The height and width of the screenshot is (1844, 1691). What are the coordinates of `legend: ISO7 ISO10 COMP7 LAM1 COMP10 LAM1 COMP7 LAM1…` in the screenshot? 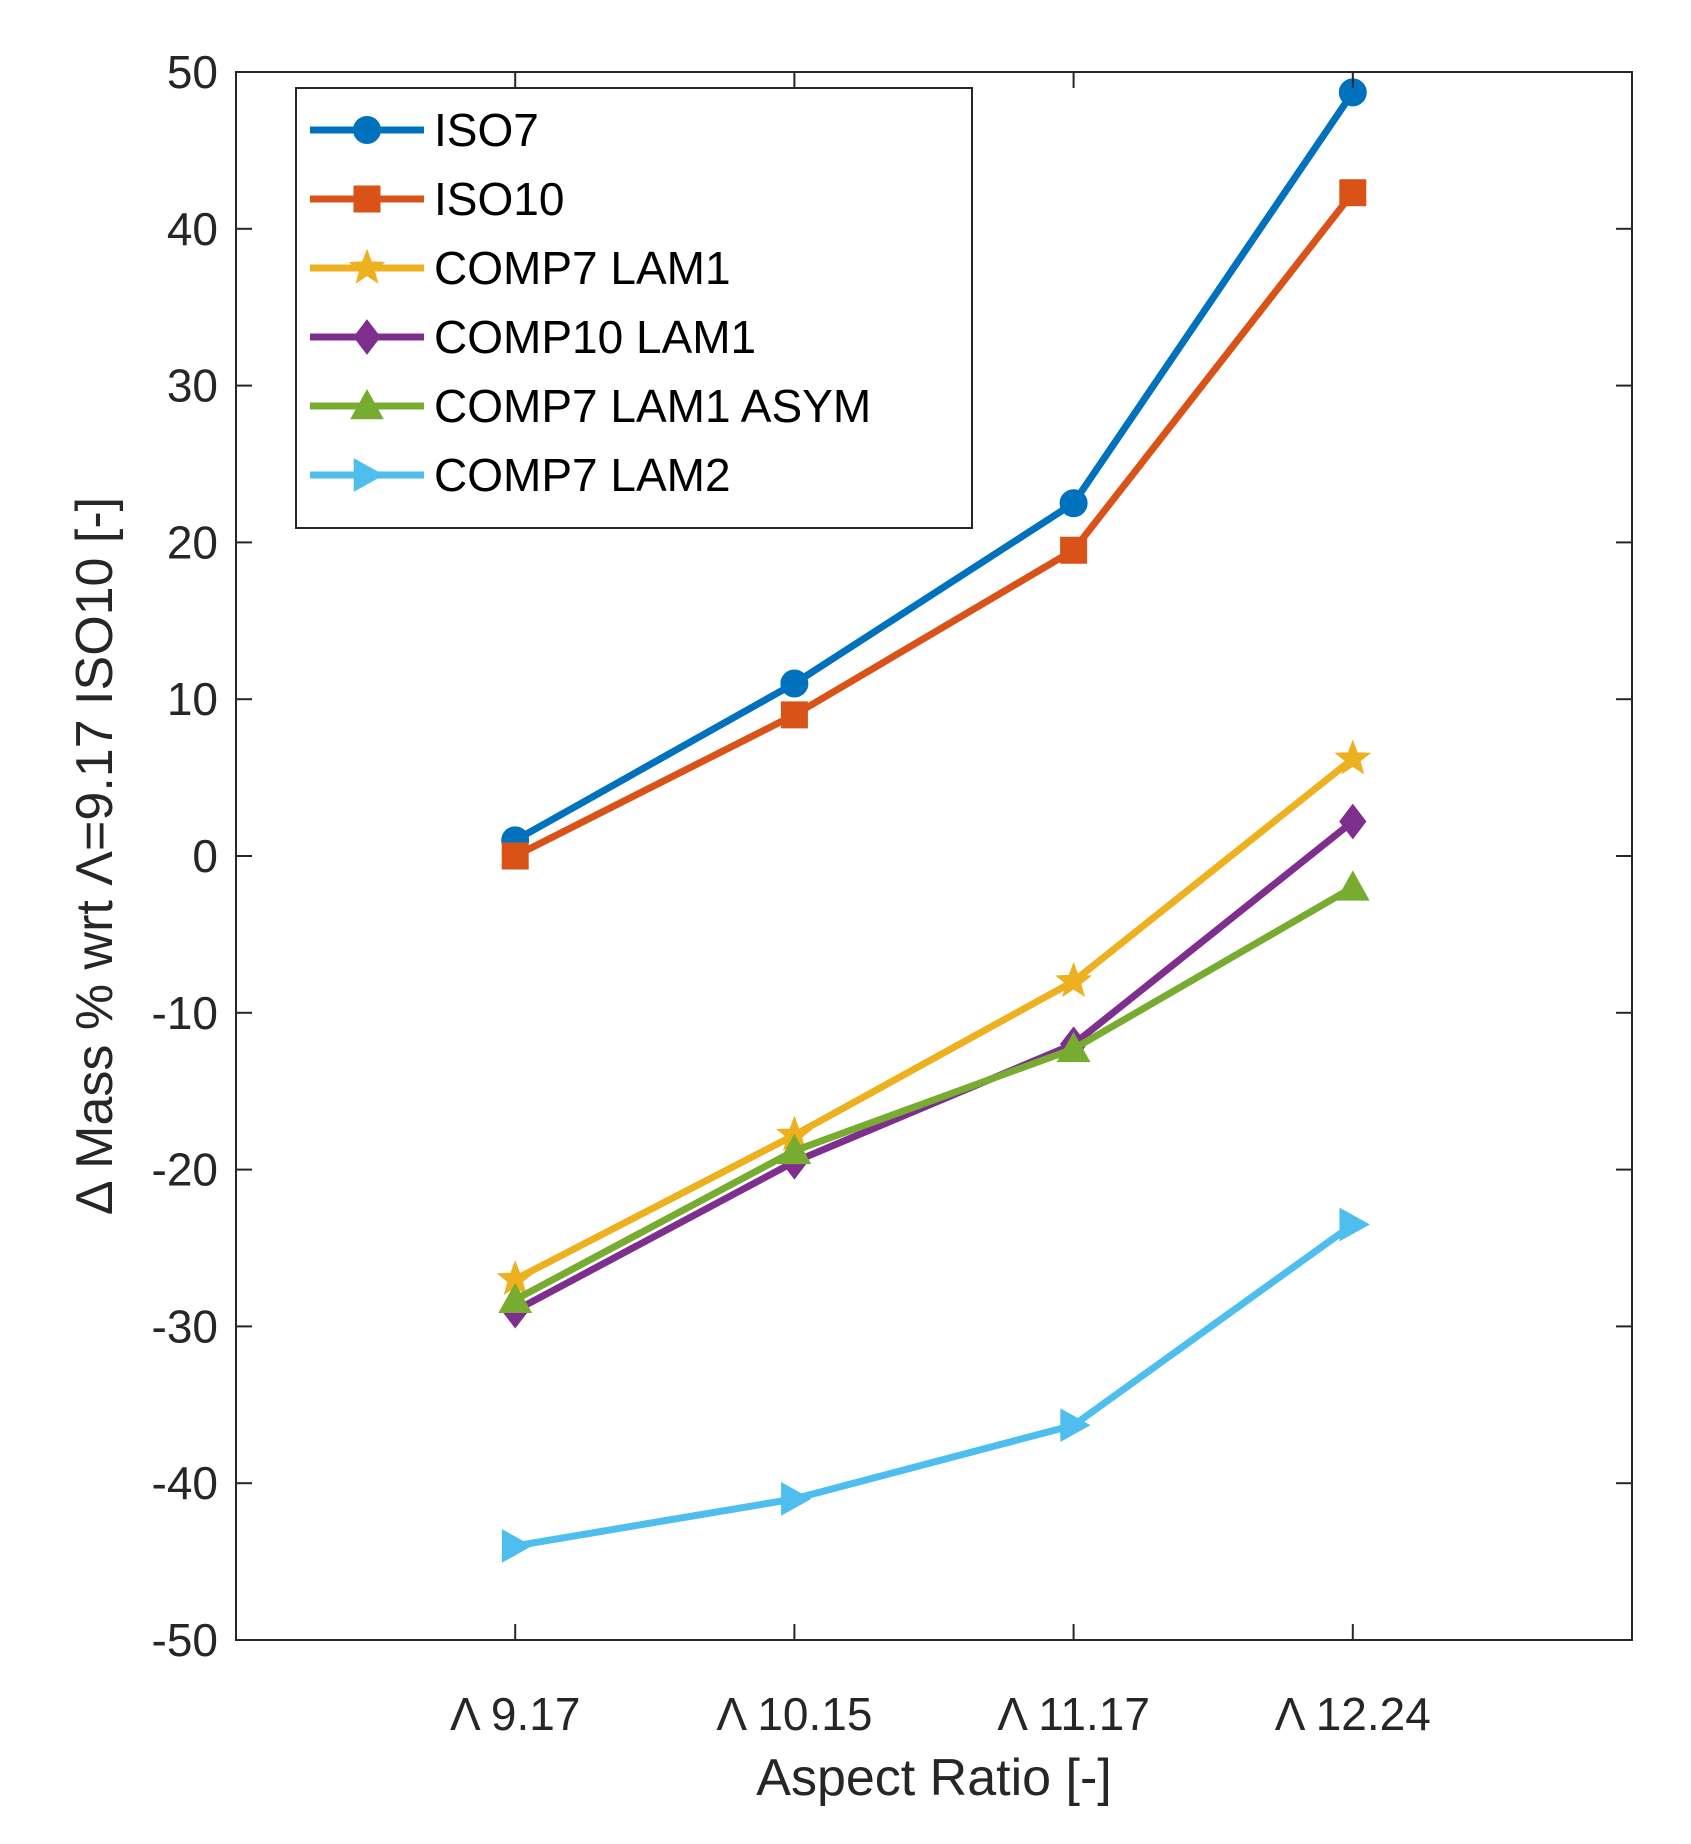 It's located at (634, 308).